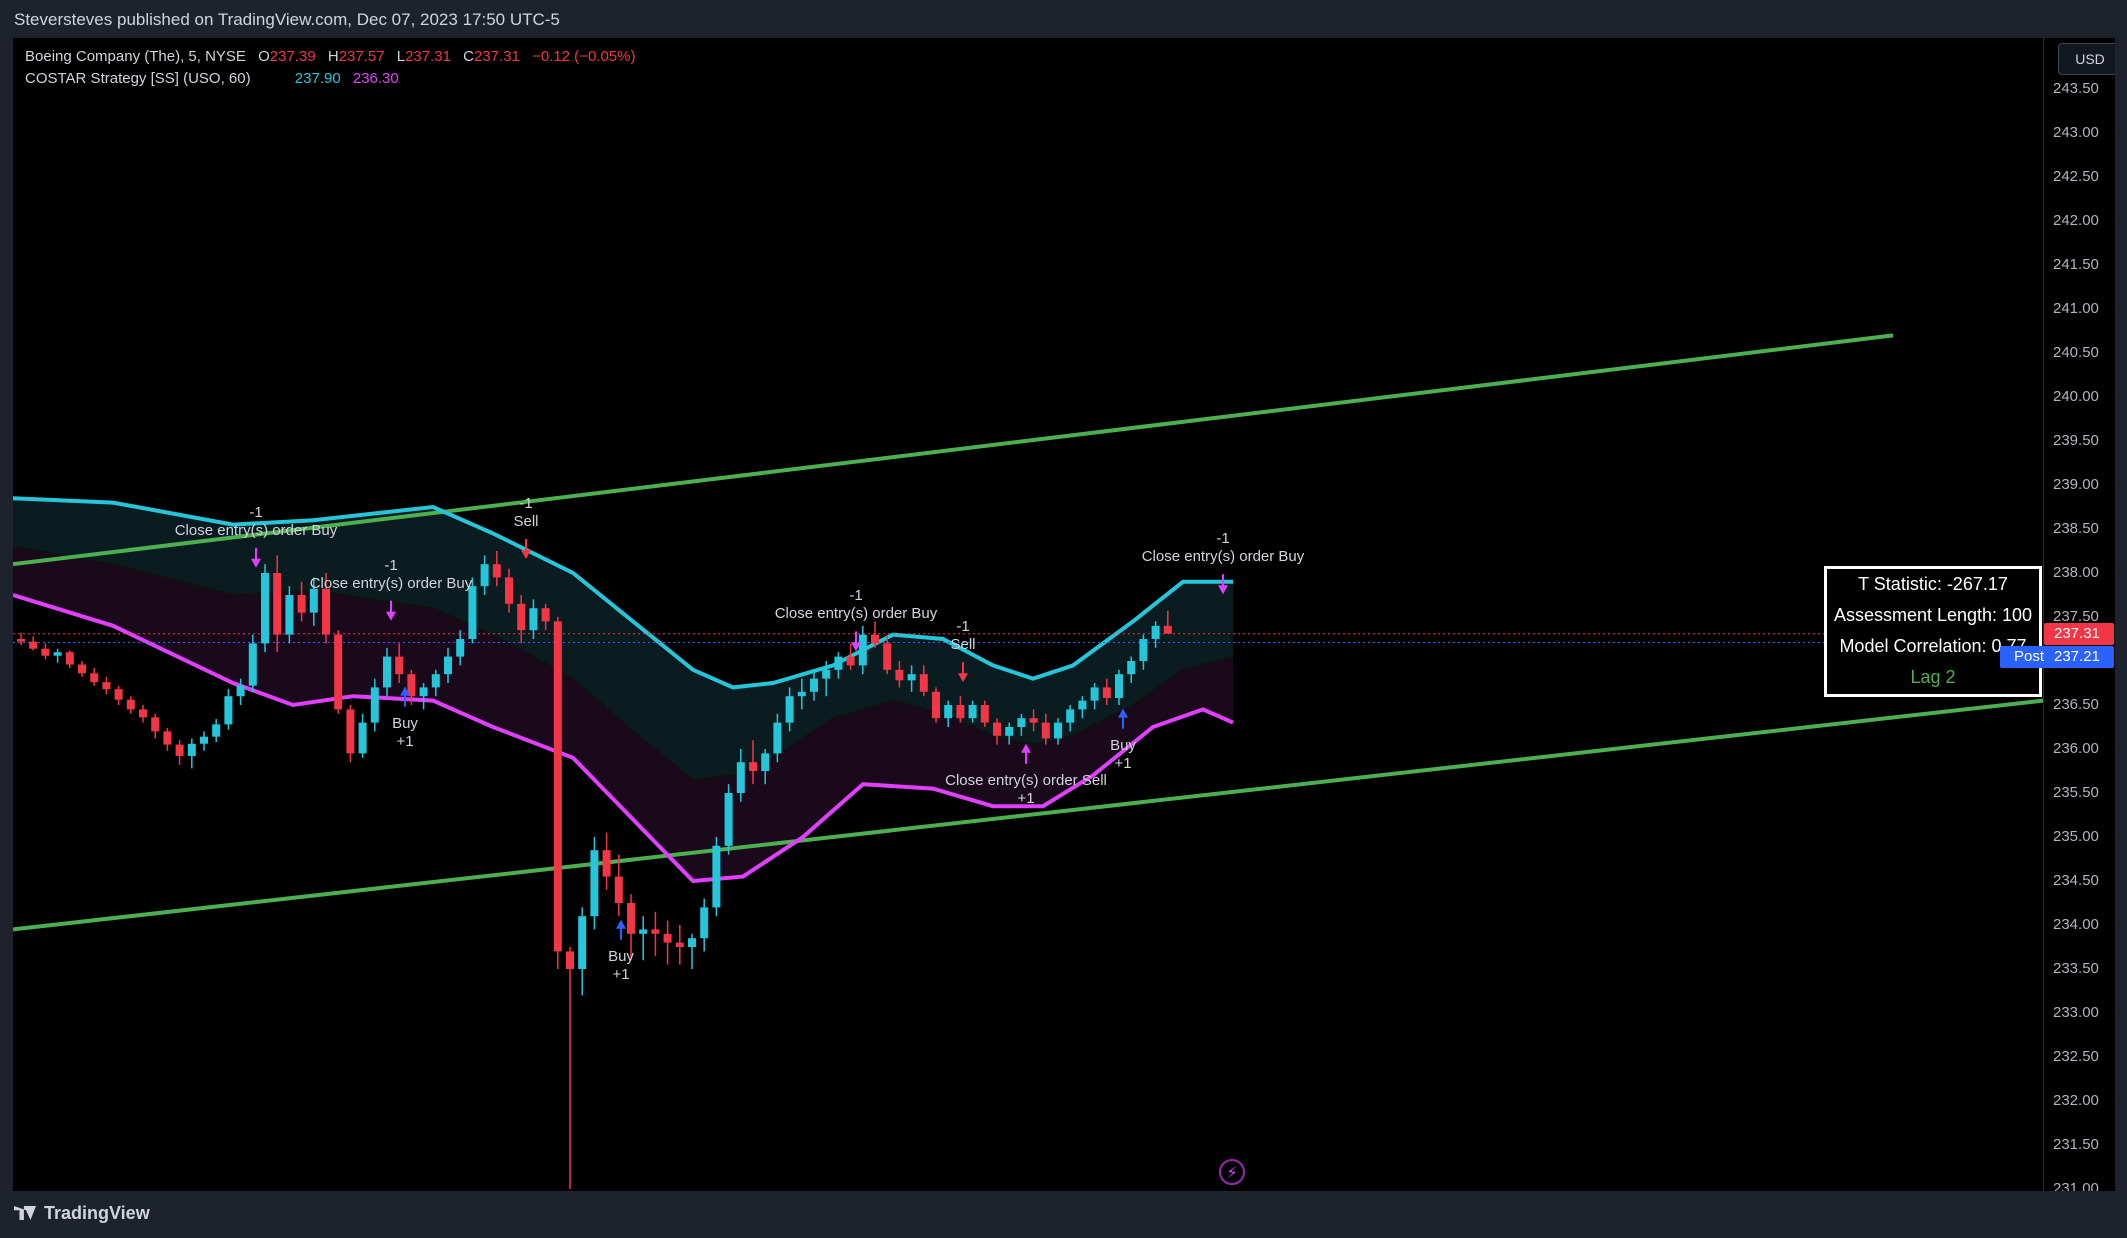 Image resolution: width=2127 pixels, height=1238 pixels. Describe the element at coordinates (2076, 308) in the screenshot. I see `price-tick-label: 241.00` at that location.